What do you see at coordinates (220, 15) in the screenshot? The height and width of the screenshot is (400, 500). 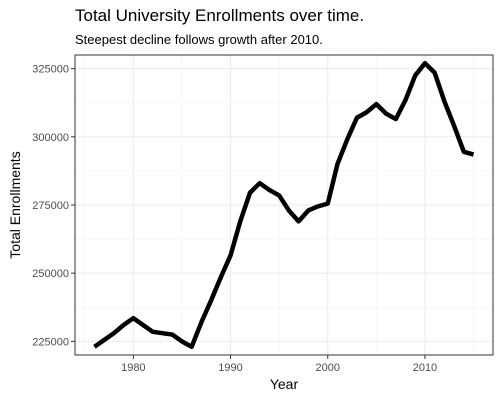 I see `chart-title: Total University Enrollments over time.` at bounding box center [220, 15].